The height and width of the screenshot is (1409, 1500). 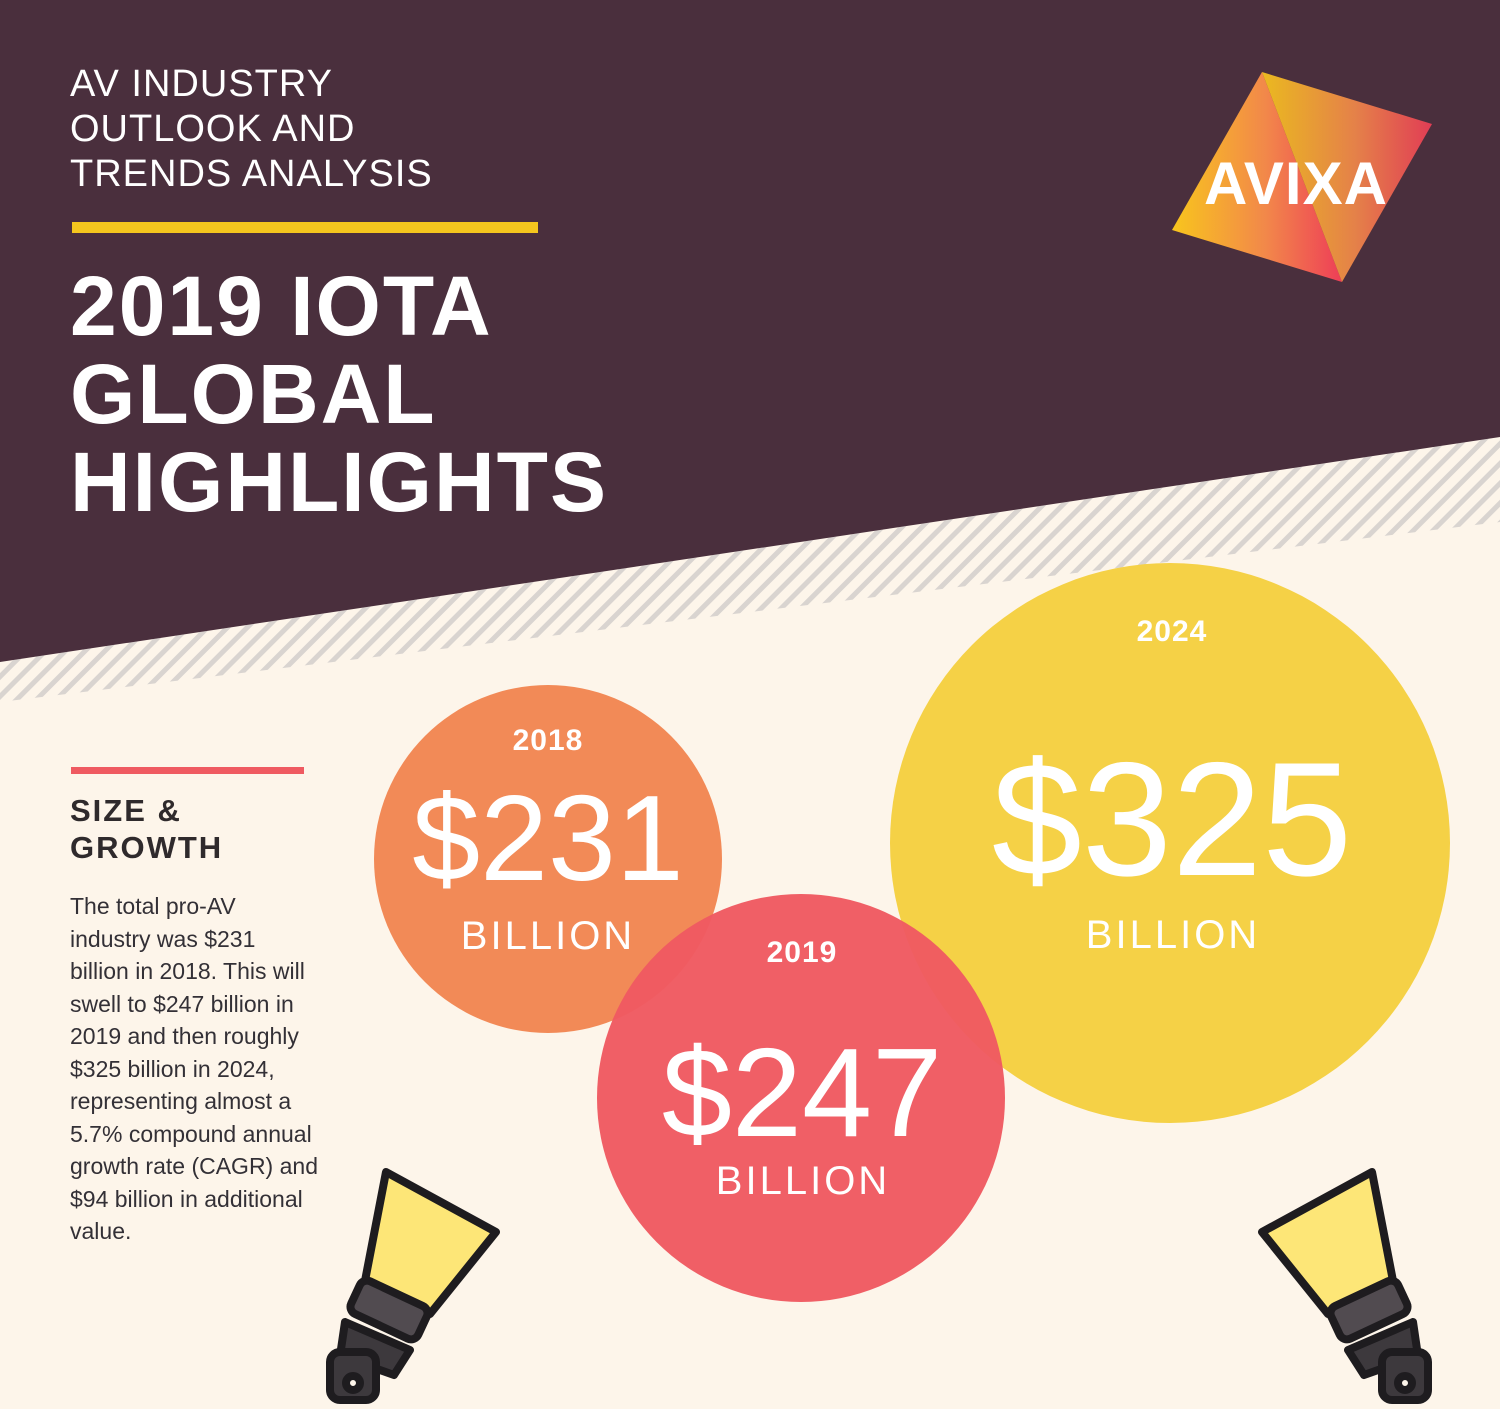 What do you see at coordinates (548, 740) in the screenshot?
I see `bubble-2018-year: 2018` at bounding box center [548, 740].